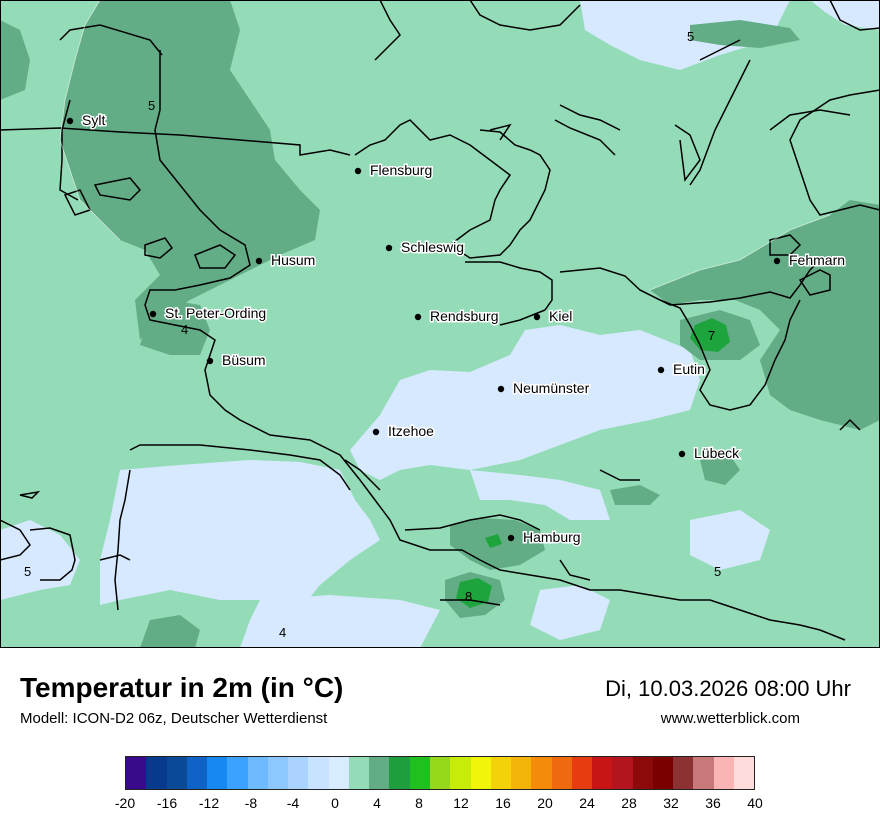  Describe the element at coordinates (464, 316) in the screenshot. I see `city-label-rendsburg: Rendsburg` at that location.